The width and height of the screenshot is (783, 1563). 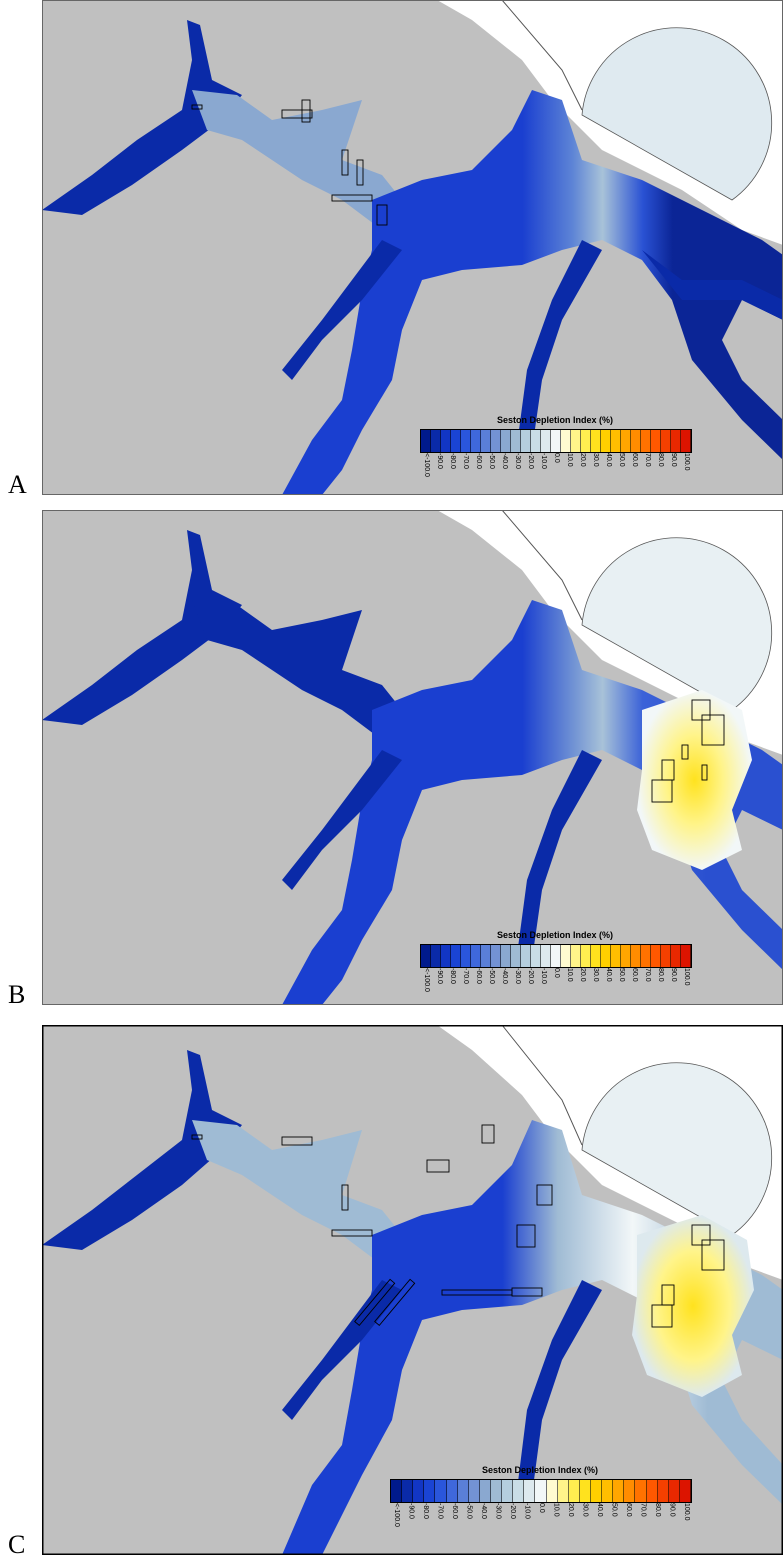 What do you see at coordinates (498, 1511) in the screenshot?
I see `legend-tick-label: -30.0` at bounding box center [498, 1511].